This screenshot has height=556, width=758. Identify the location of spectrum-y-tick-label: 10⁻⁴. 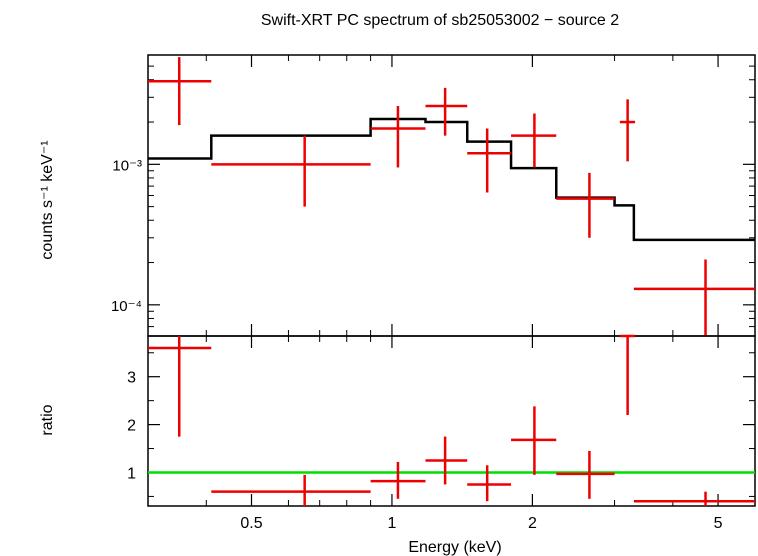
(126, 306).